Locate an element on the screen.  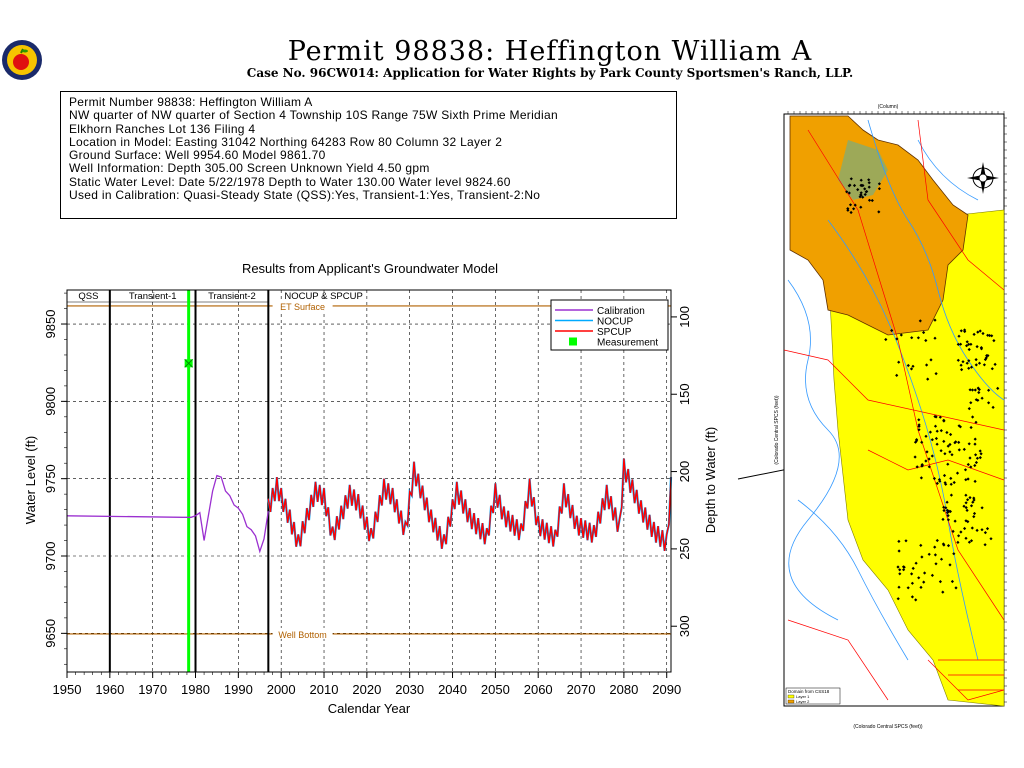
y2-tick-label: 300 is located at coordinates (684, 626).